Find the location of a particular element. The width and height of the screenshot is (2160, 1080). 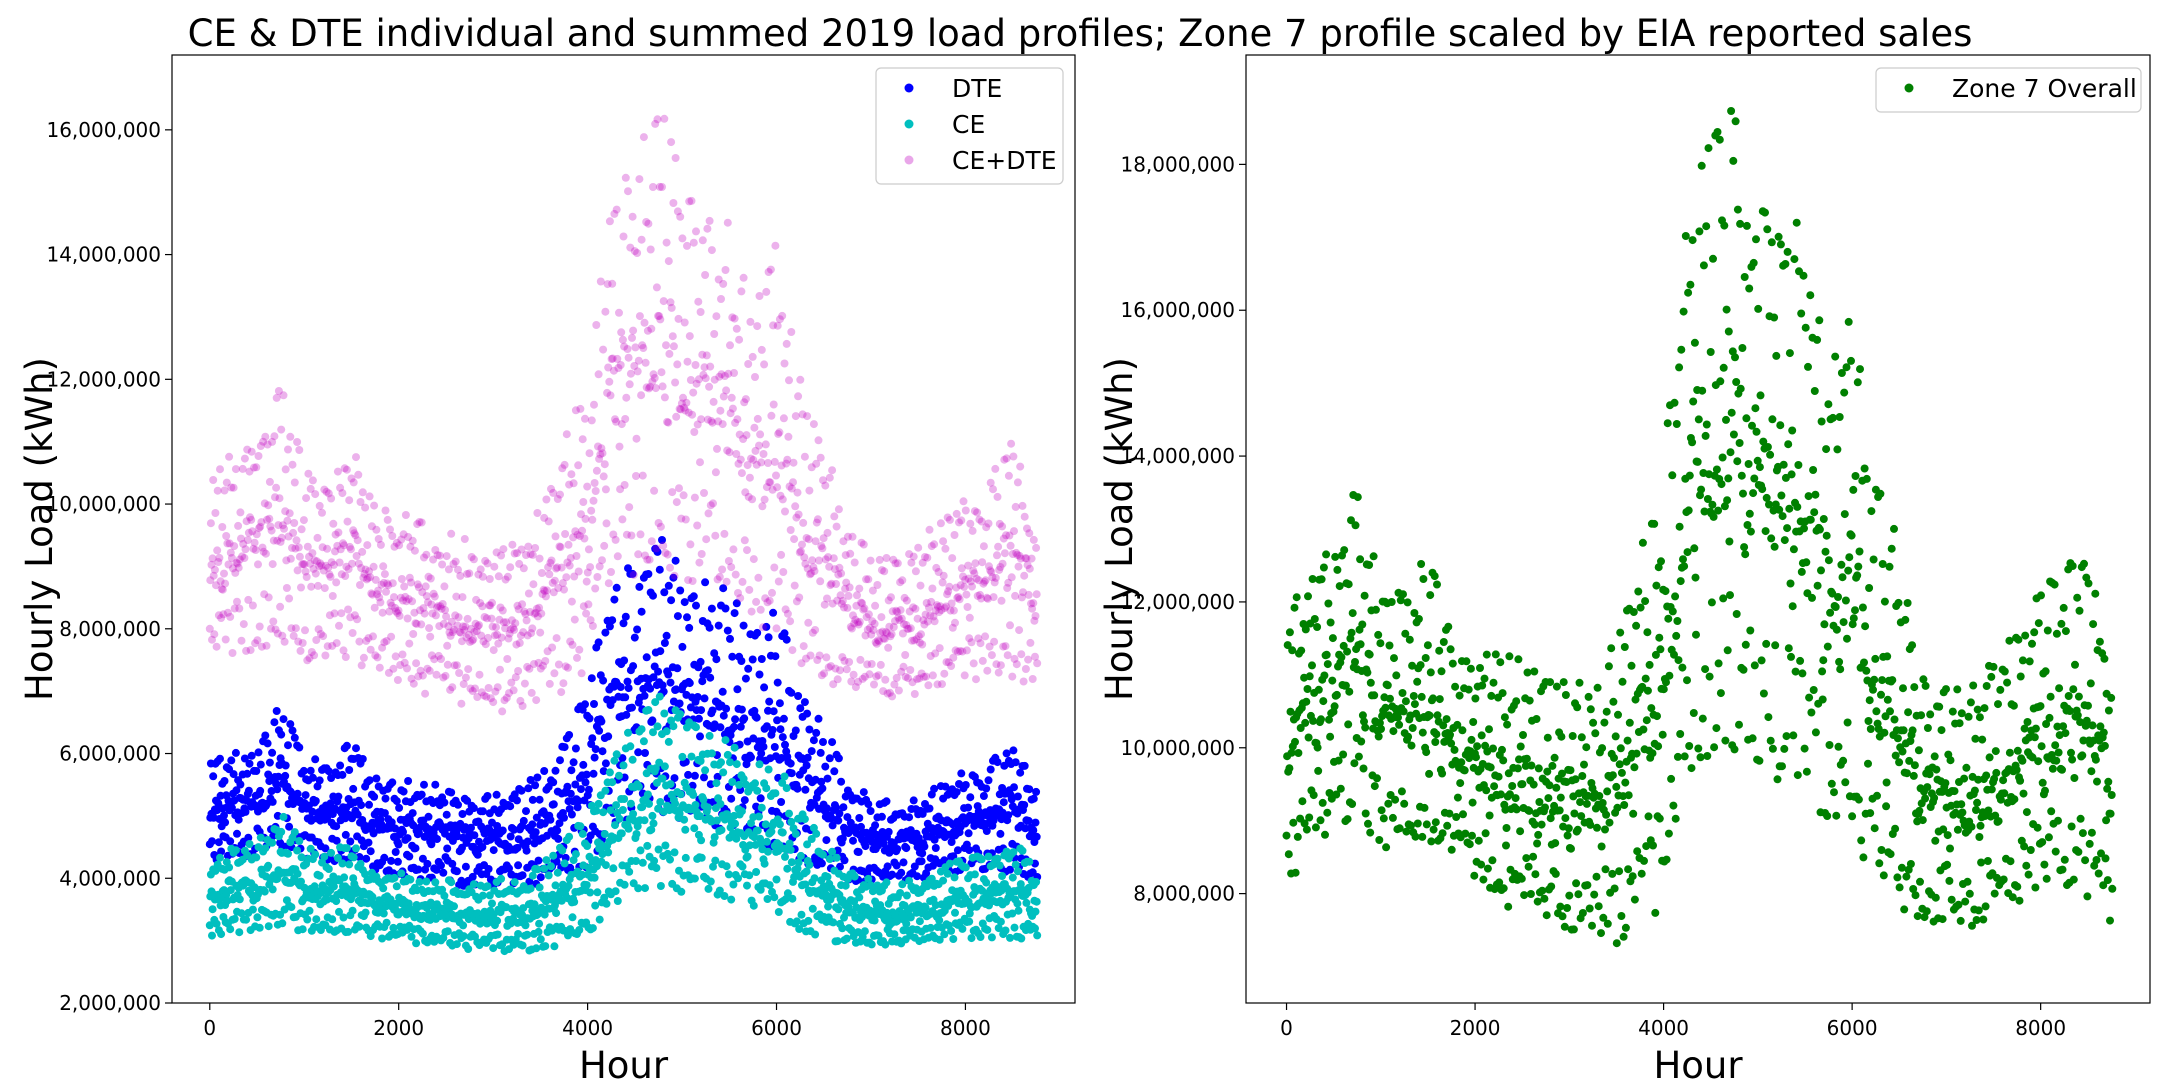

x-tick-label: 4000 is located at coordinates (587, 1028).